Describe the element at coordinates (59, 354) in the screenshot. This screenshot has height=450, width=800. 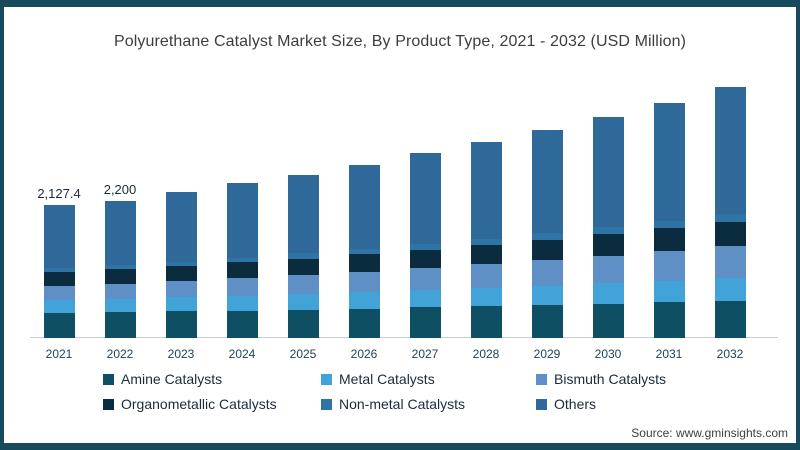
I see `x-axis-label-2021: 2021` at that location.